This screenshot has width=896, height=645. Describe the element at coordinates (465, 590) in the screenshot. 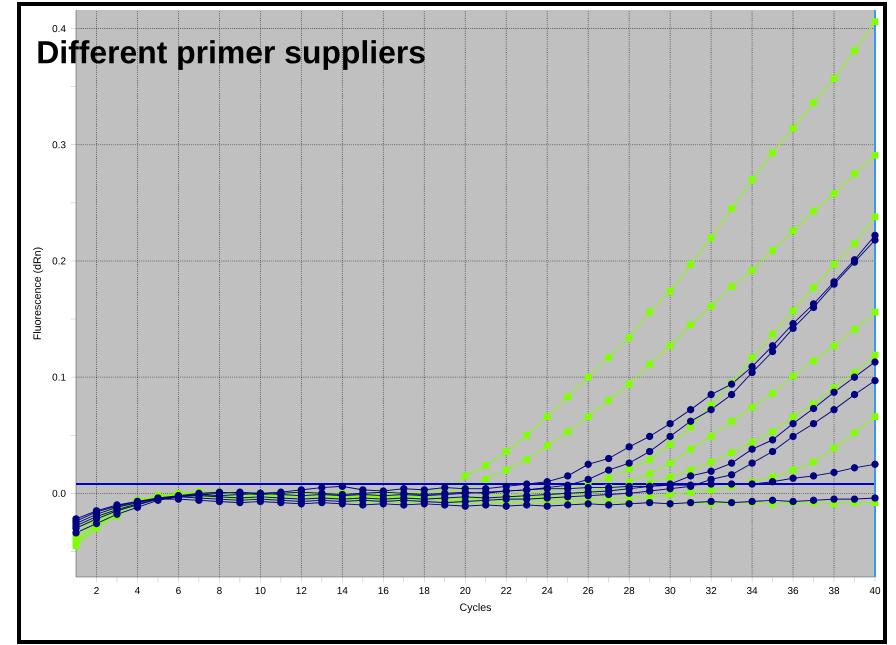

I see `x-tick-label: 20` at that location.